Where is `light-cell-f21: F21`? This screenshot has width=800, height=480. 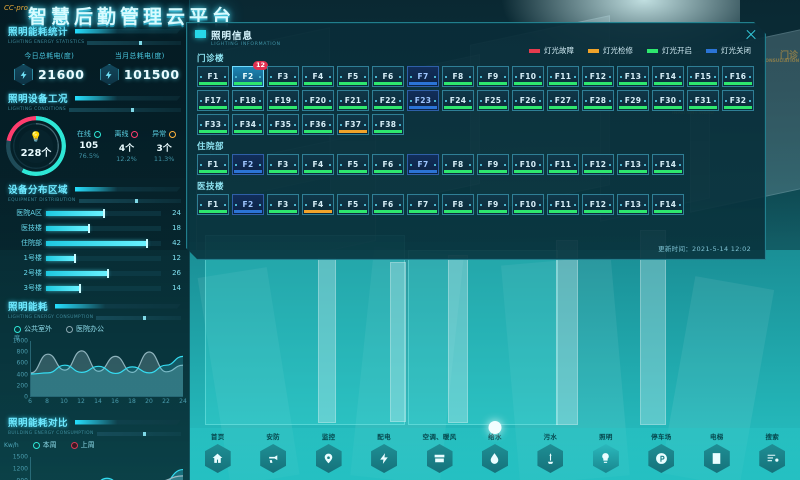 light-cell-f21: F21 is located at coordinates (353, 100).